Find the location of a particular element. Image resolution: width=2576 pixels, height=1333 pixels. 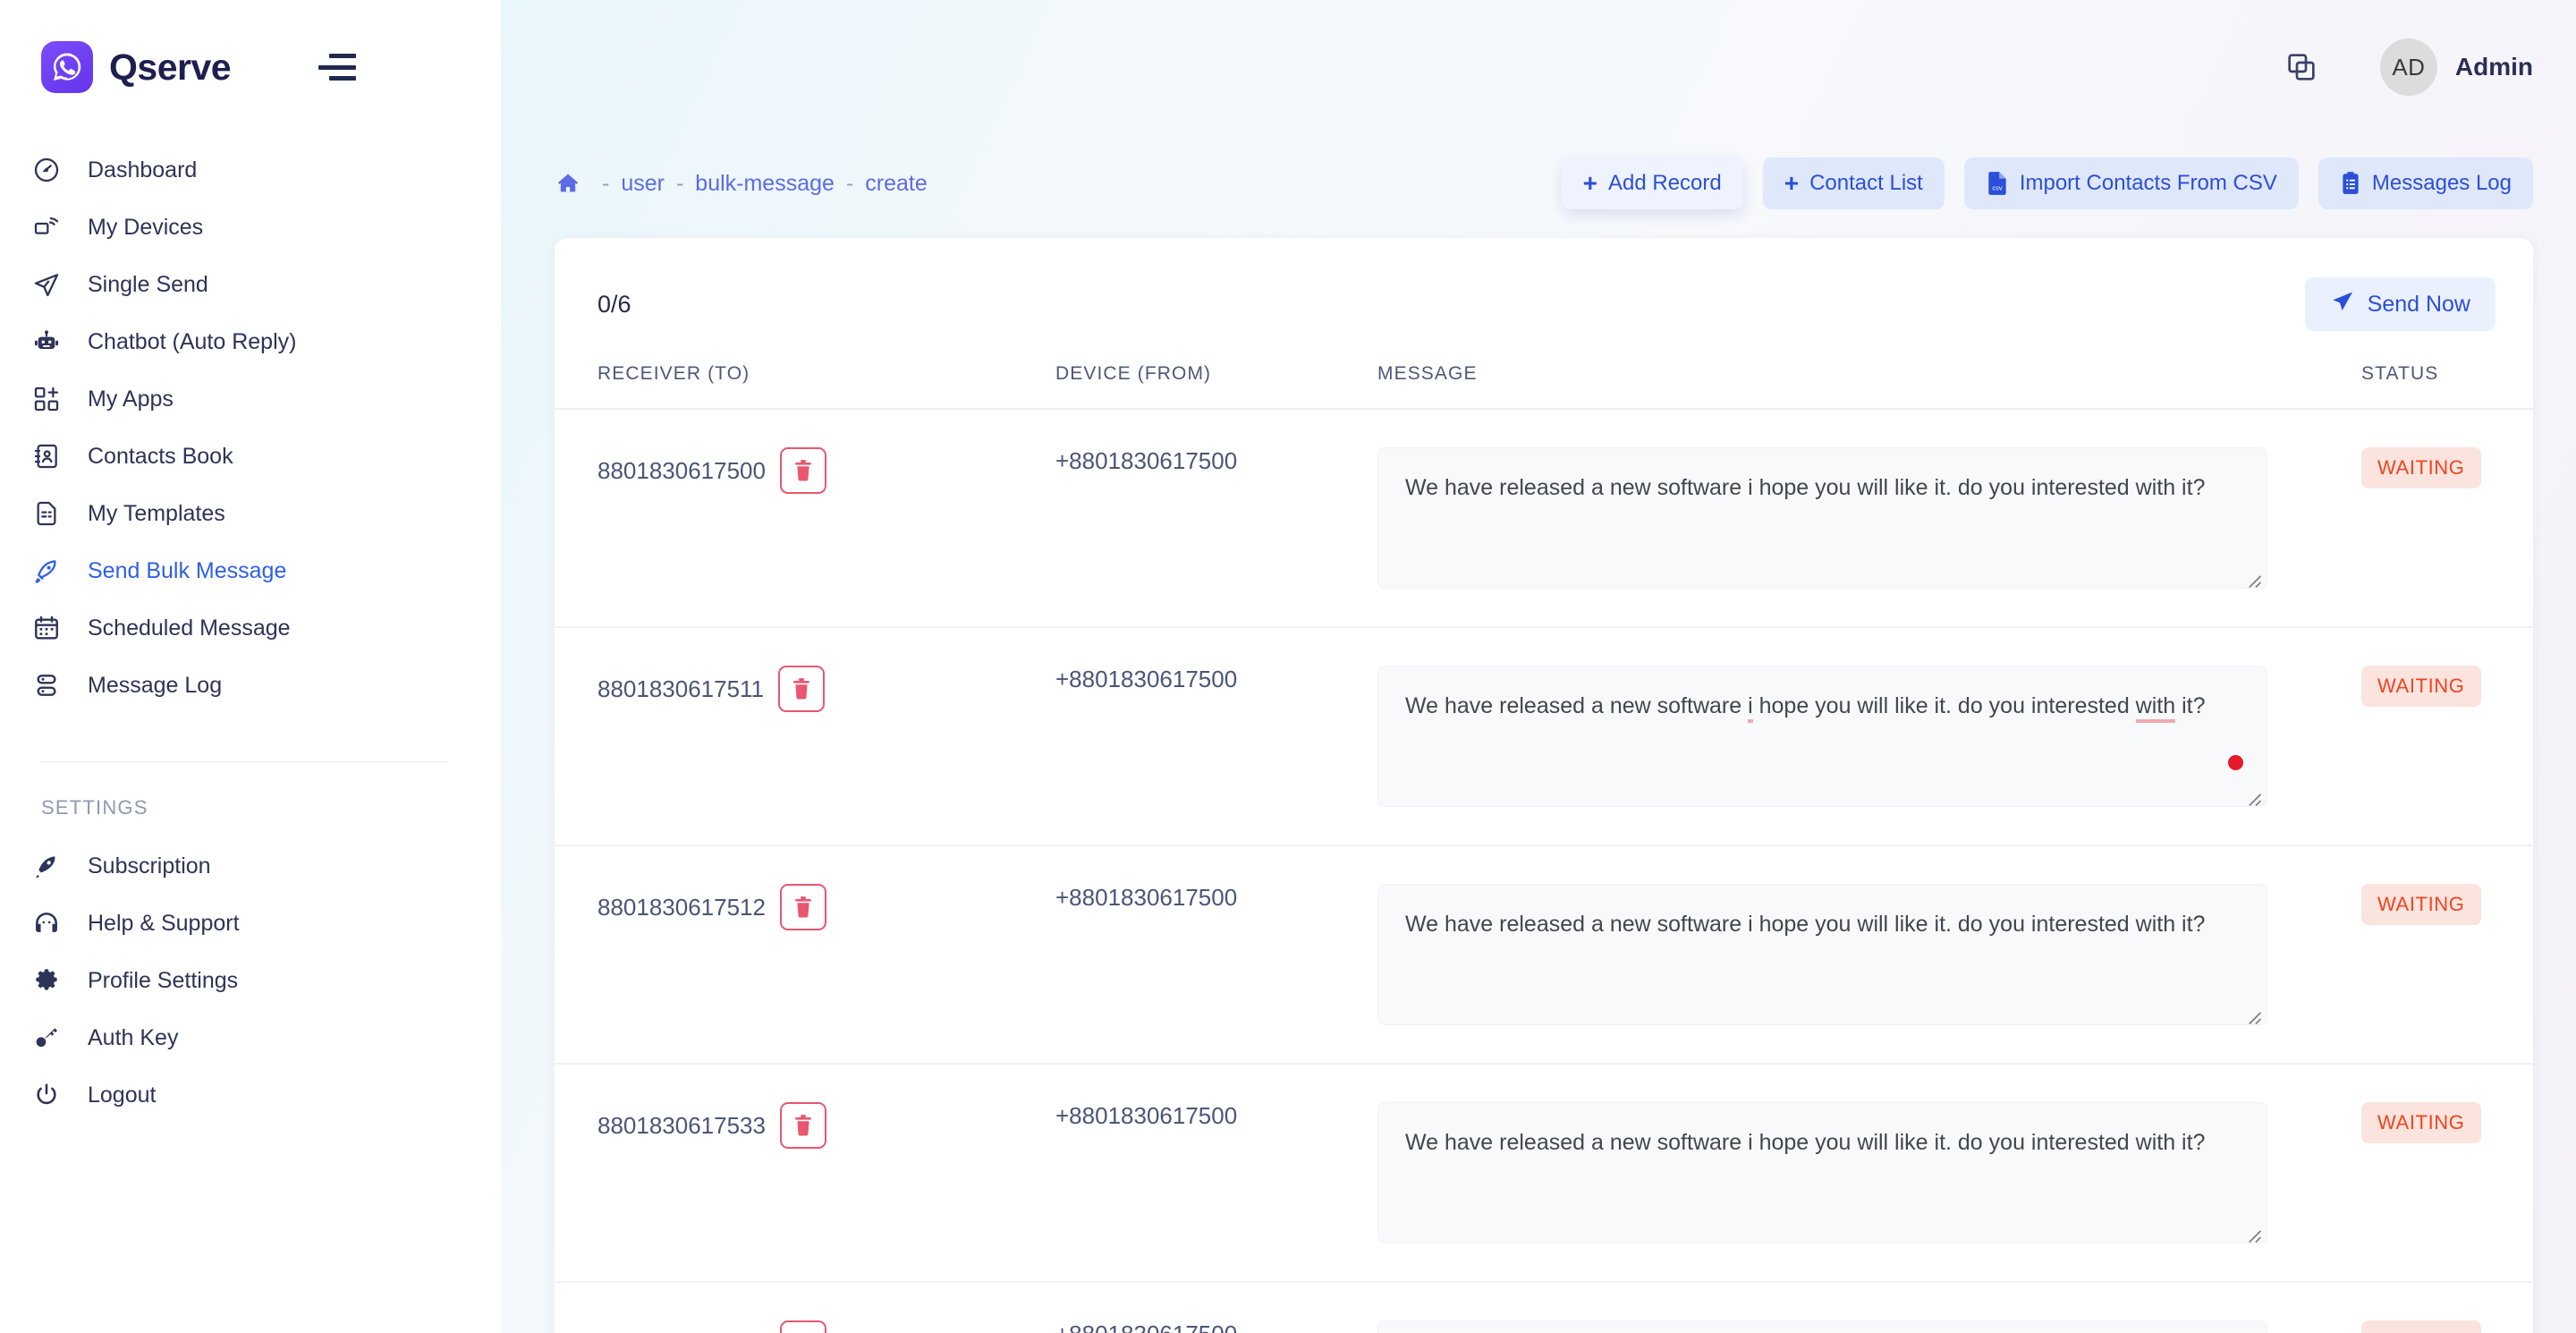

topbar: AD Admin is located at coordinates (1538, 67).